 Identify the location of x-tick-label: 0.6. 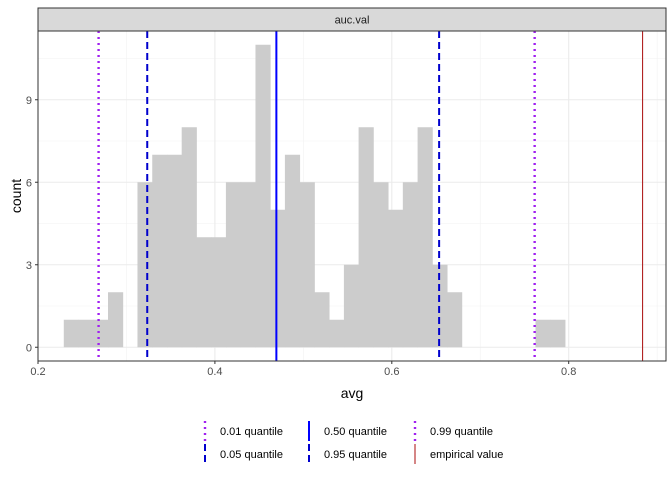
(391, 372).